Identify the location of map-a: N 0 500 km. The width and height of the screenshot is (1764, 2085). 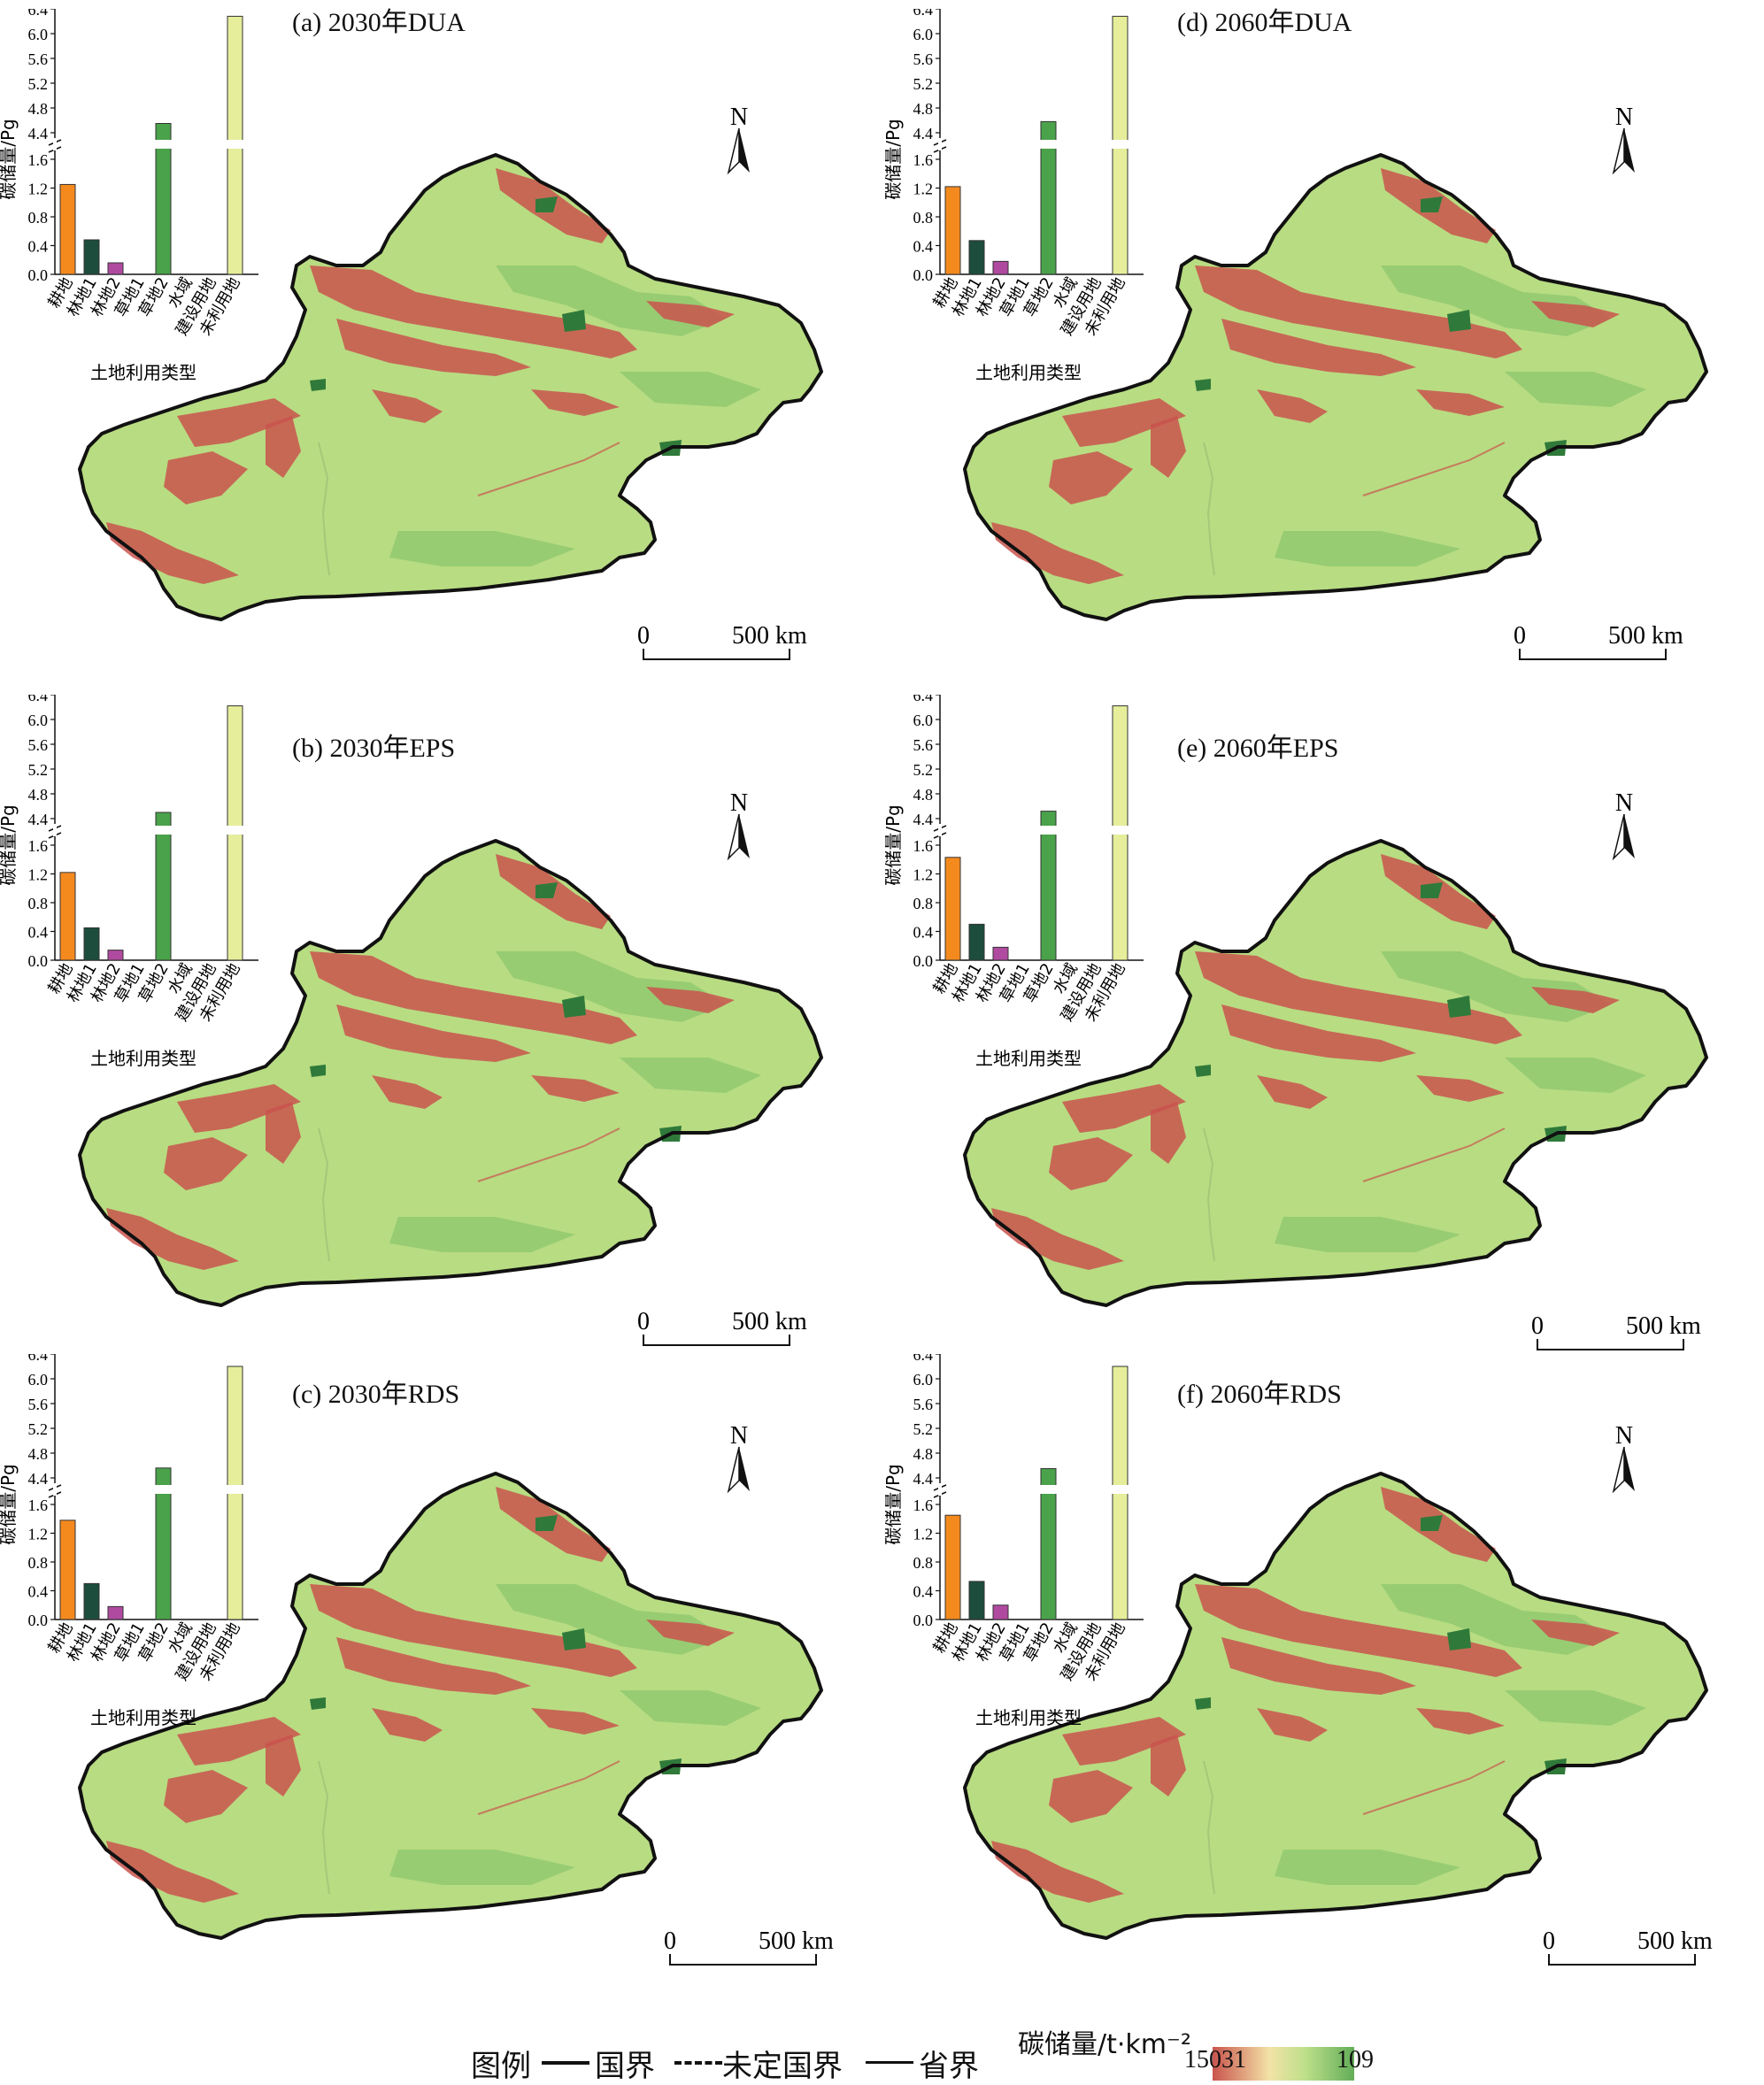
(451, 382).